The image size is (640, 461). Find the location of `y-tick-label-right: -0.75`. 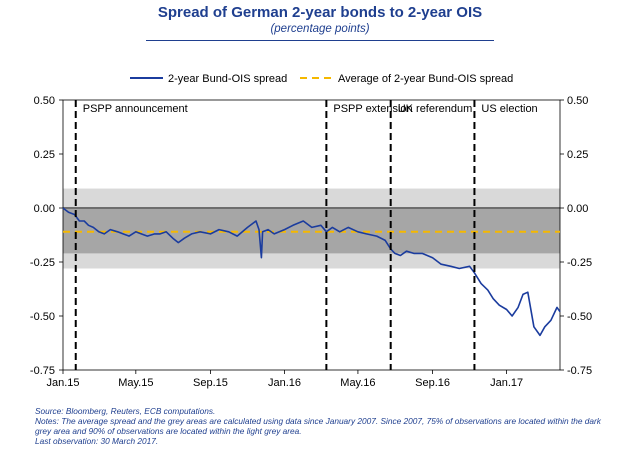

y-tick-label-right: -0.75 is located at coordinates (579, 371).